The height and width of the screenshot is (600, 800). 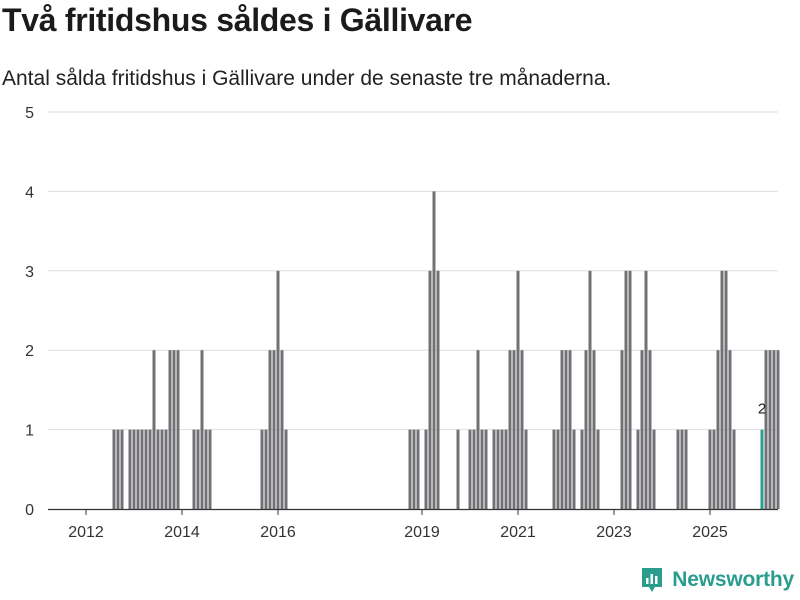 I want to click on x-tick-label: 2012, so click(x=86, y=532).